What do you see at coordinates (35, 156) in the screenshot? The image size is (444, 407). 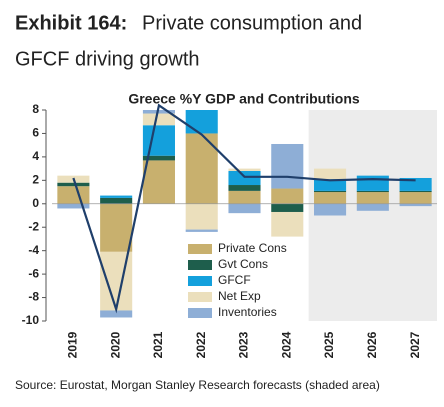 I see `y-tick-label: 4` at bounding box center [35, 156].